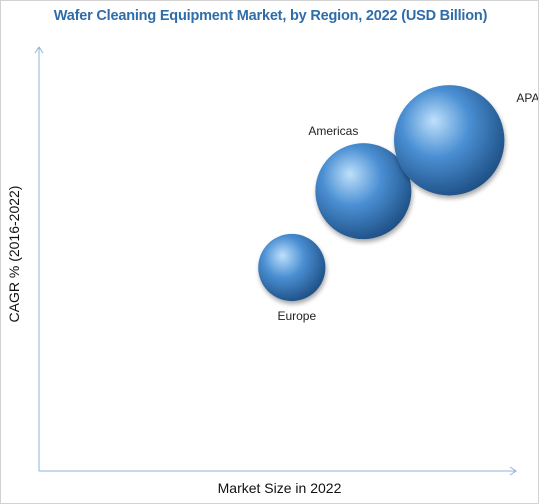 The image size is (539, 504). What do you see at coordinates (333, 131) in the screenshot?
I see `bubble-label-americas: Americas` at bounding box center [333, 131].